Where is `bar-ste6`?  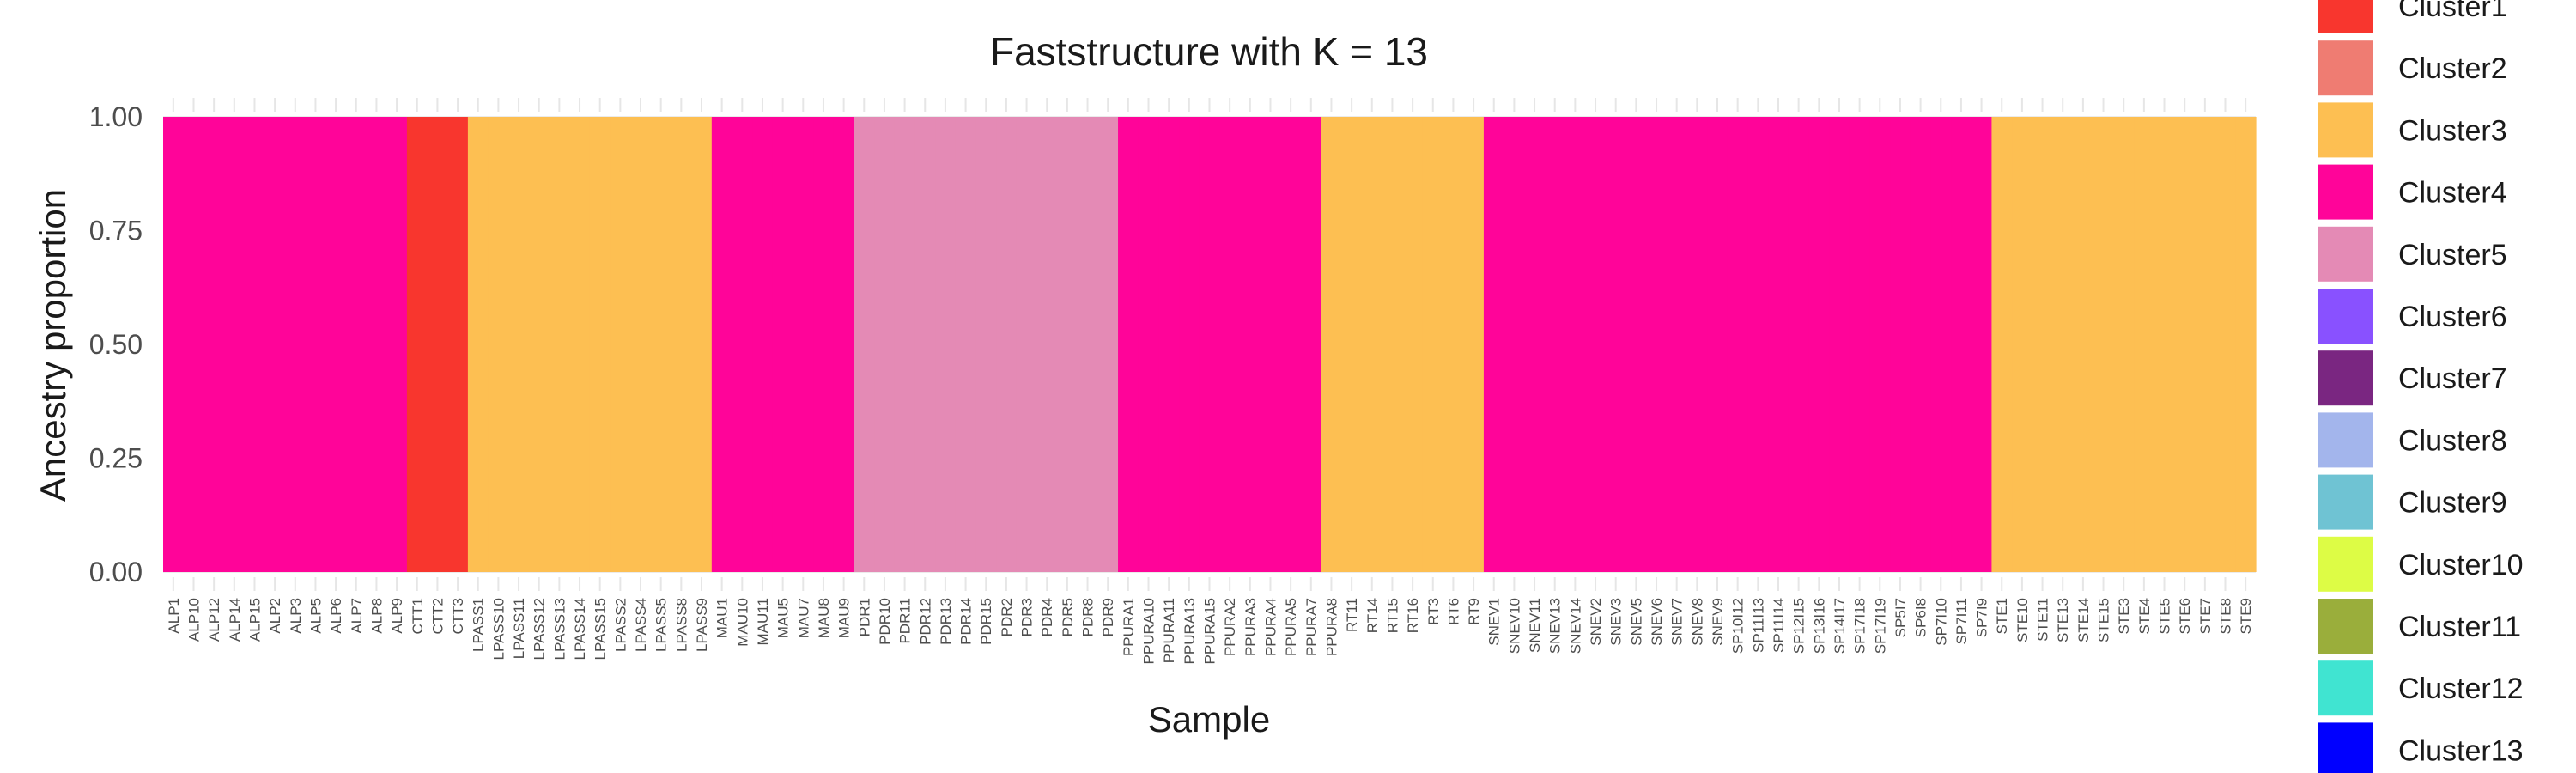 bar-ste6 is located at coordinates (2185, 344).